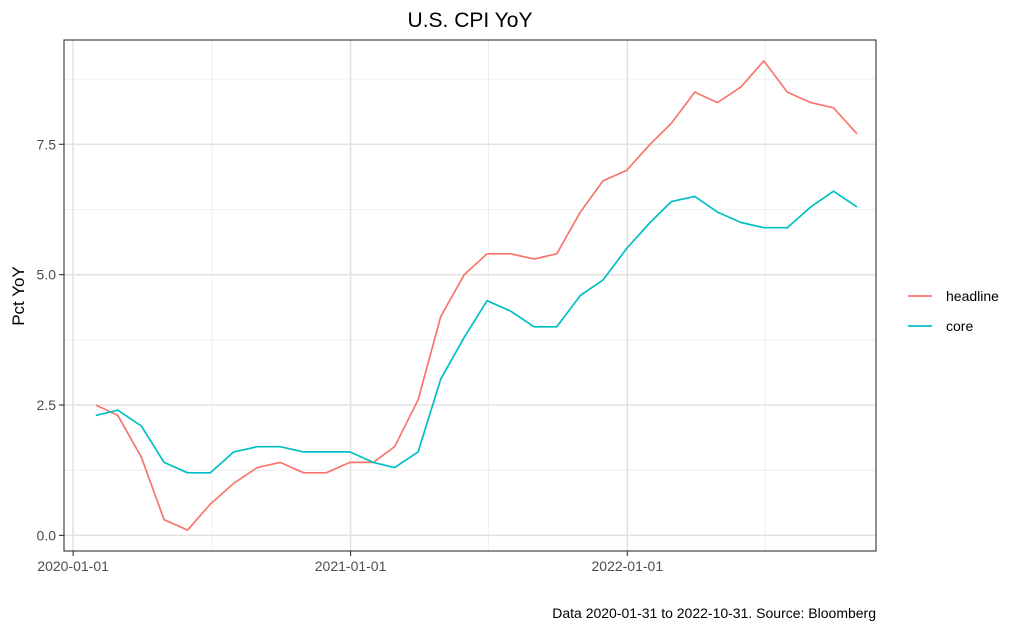 This screenshot has height=632, width=1024. Describe the element at coordinates (959, 326) in the screenshot. I see `legend-label-core: core` at that location.